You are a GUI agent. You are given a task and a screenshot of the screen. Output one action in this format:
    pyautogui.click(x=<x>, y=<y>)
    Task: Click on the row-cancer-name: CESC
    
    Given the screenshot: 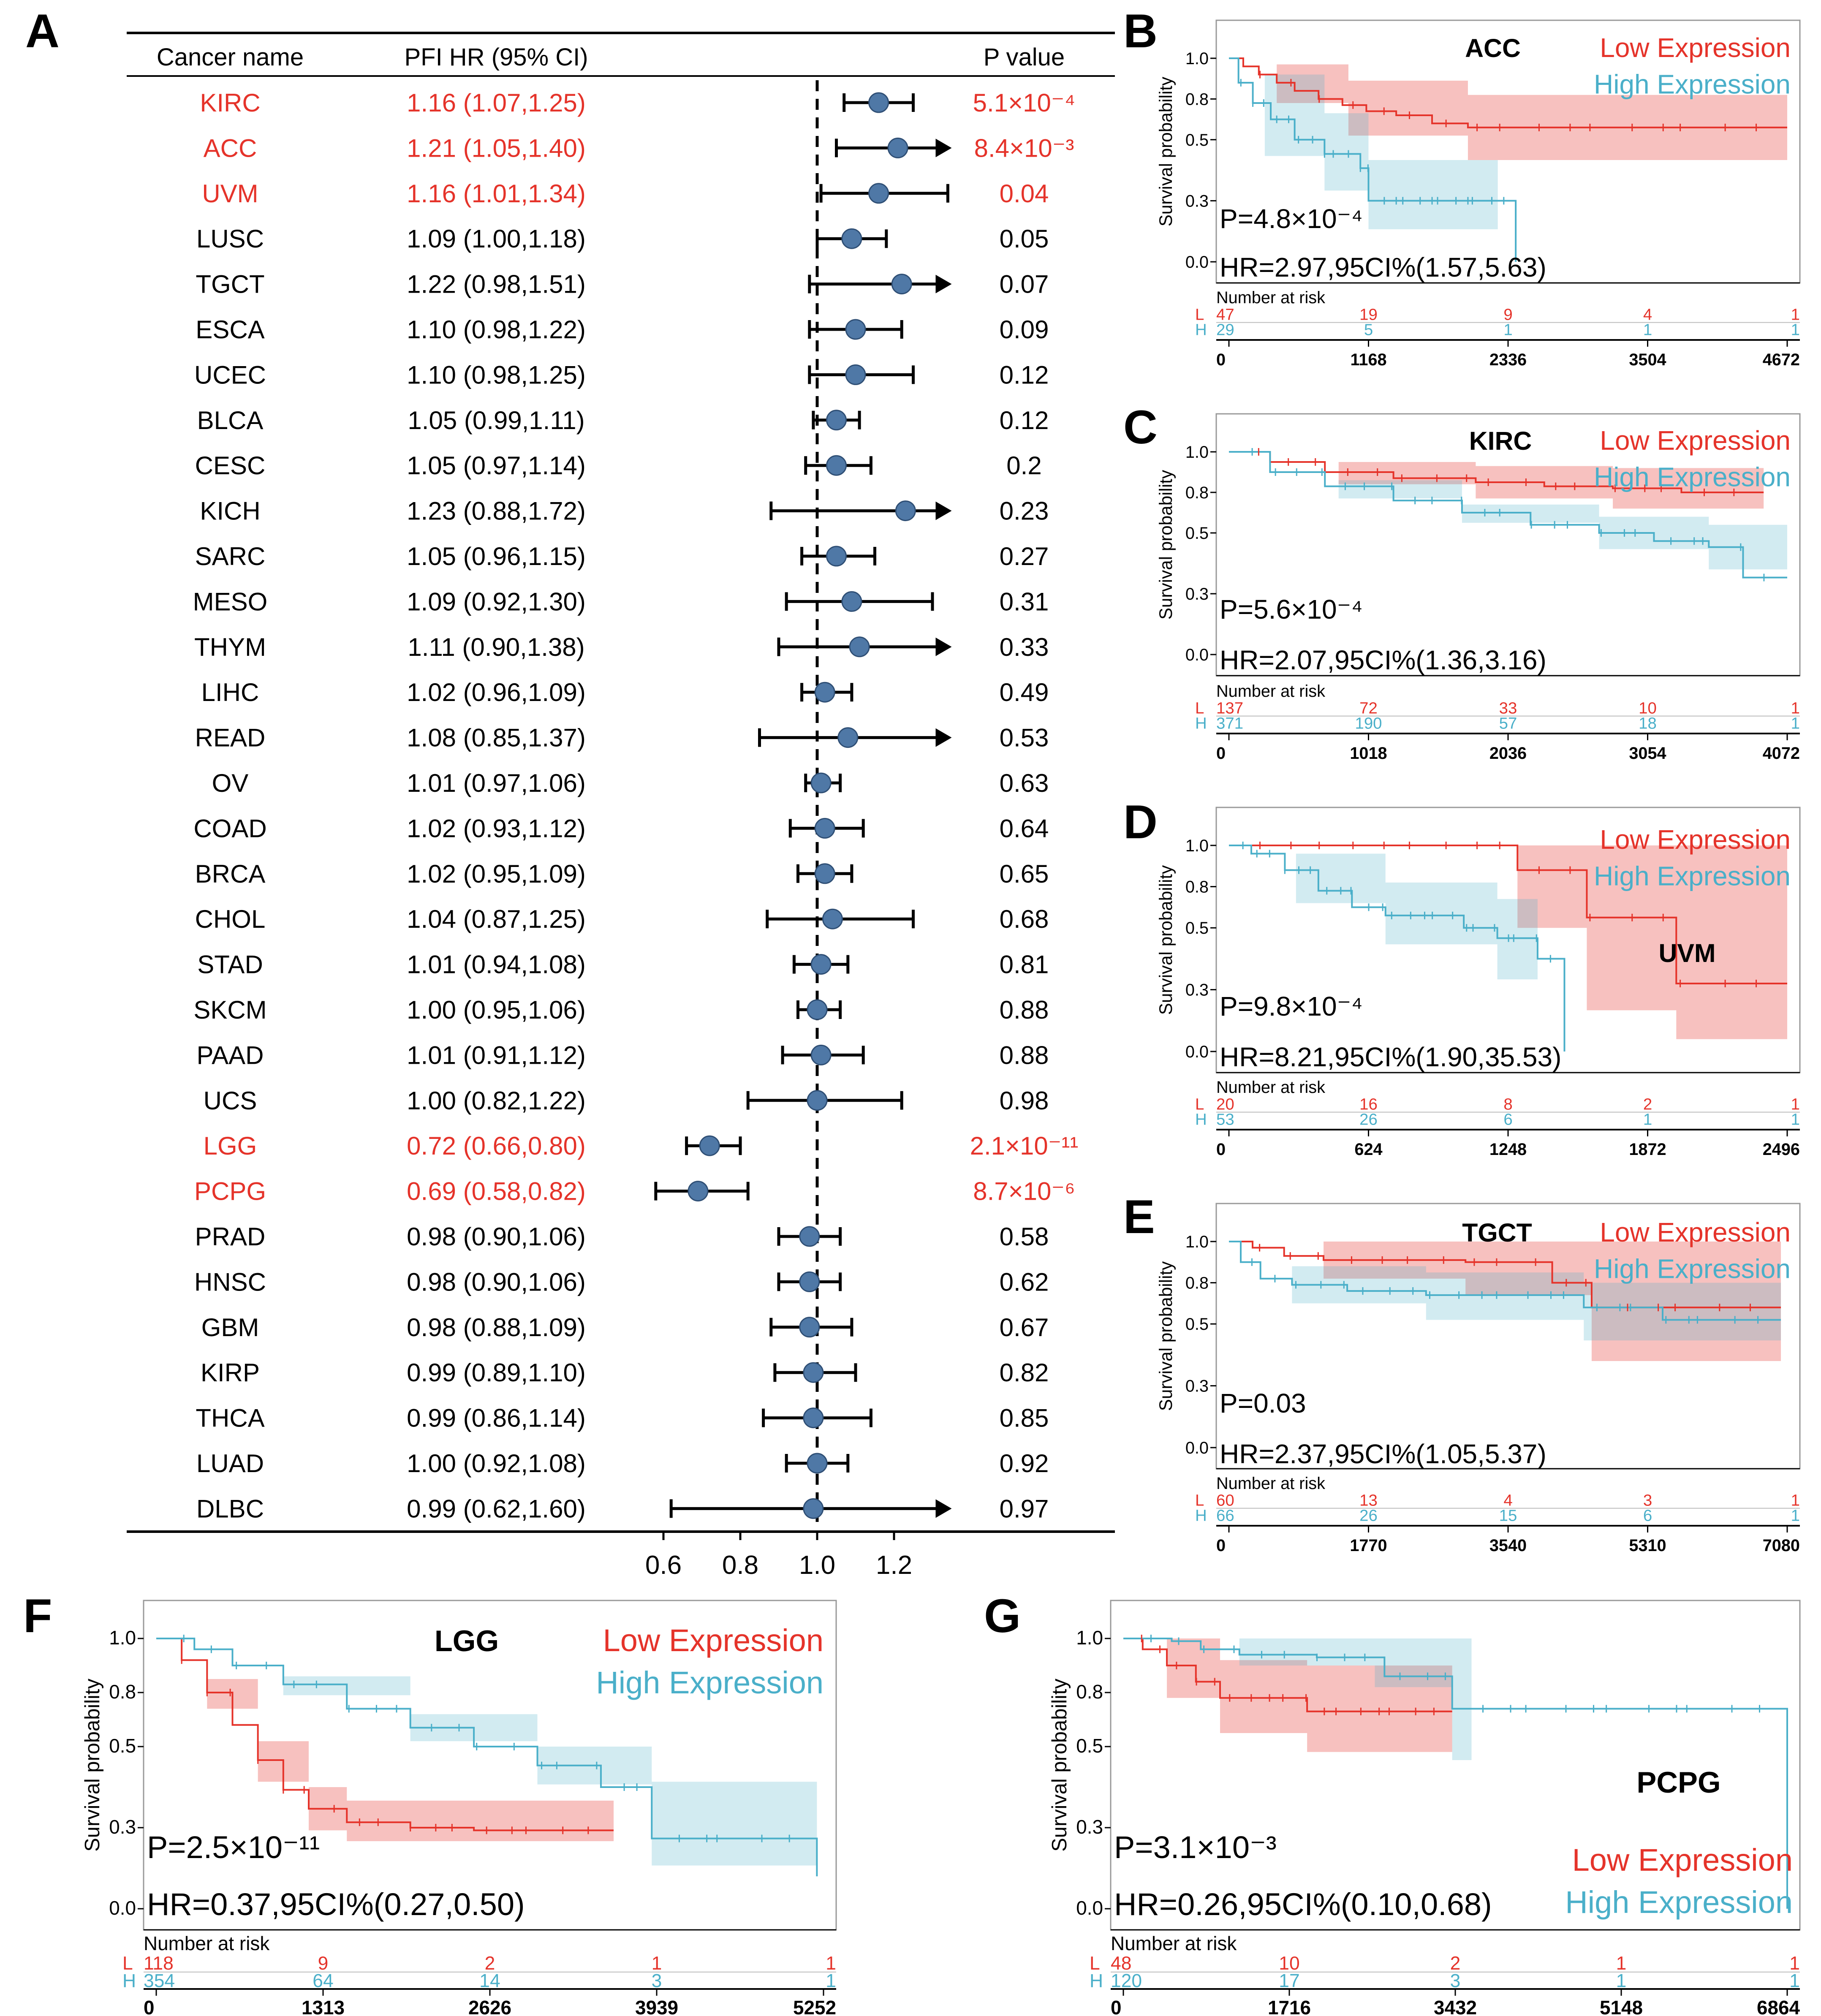 What is the action you would take?
    pyautogui.click(x=230, y=465)
    